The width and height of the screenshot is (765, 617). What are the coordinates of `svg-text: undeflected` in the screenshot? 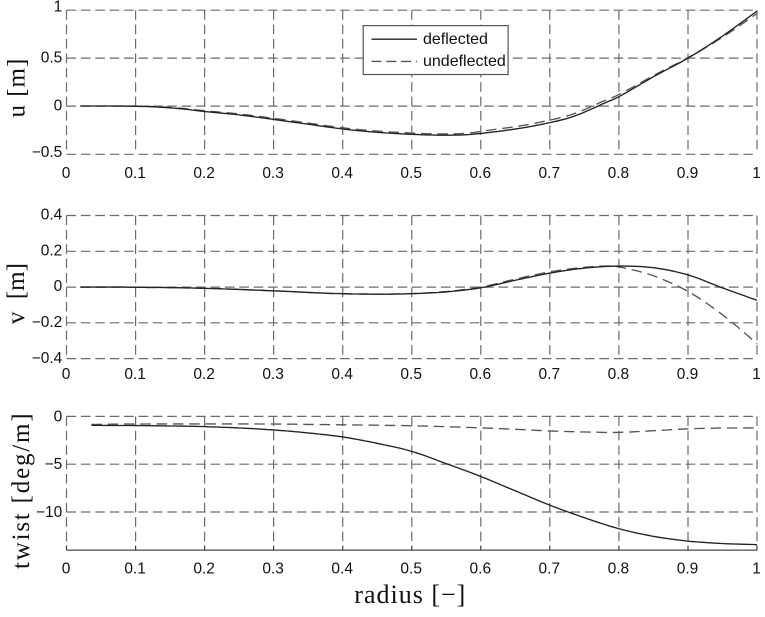 It's located at (464, 61).